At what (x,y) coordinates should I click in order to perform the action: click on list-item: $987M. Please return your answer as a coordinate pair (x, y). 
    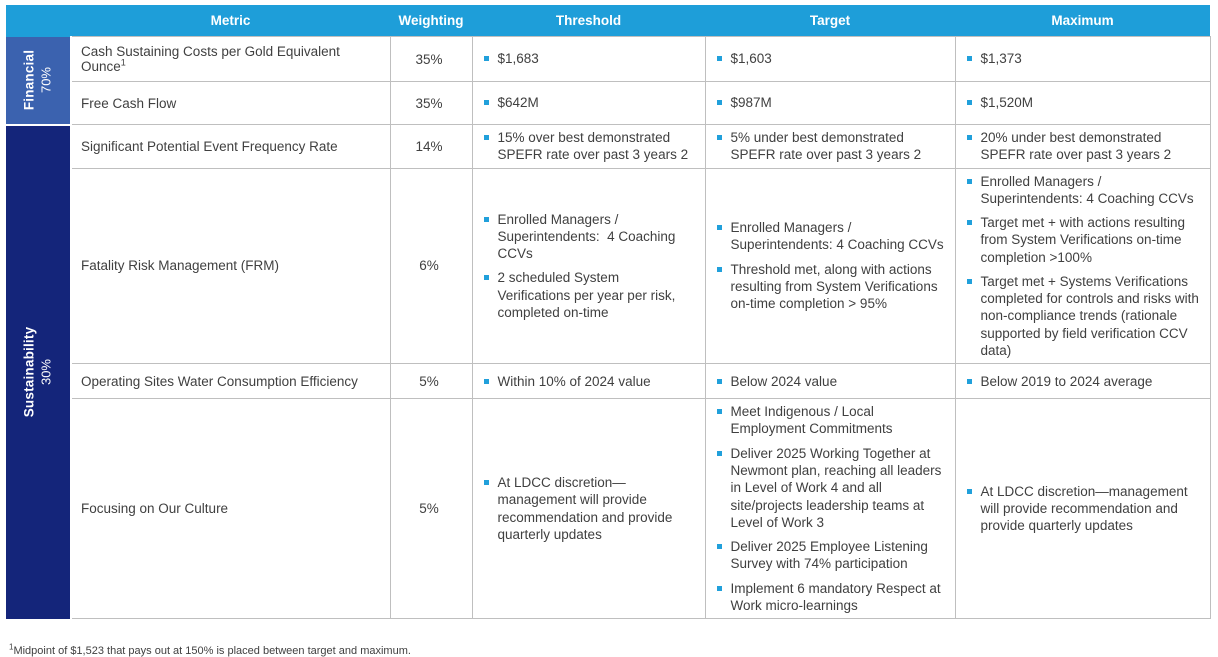
    Looking at the image, I should click on (830, 102).